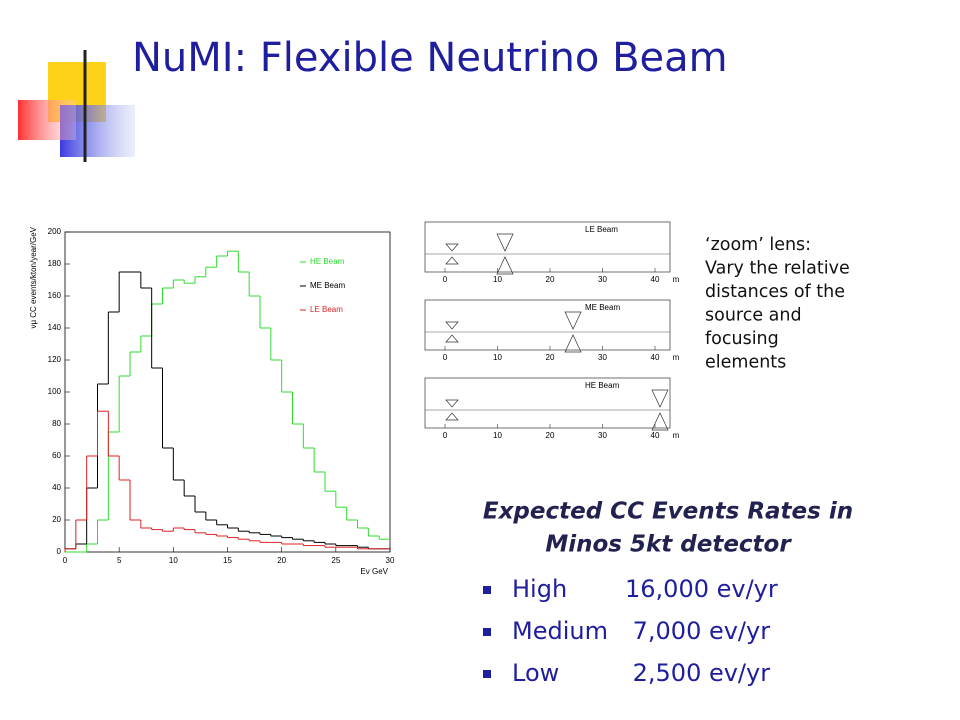 The height and width of the screenshot is (720, 960). I want to click on rate-value: 16,000 ev/yr, so click(701, 589).